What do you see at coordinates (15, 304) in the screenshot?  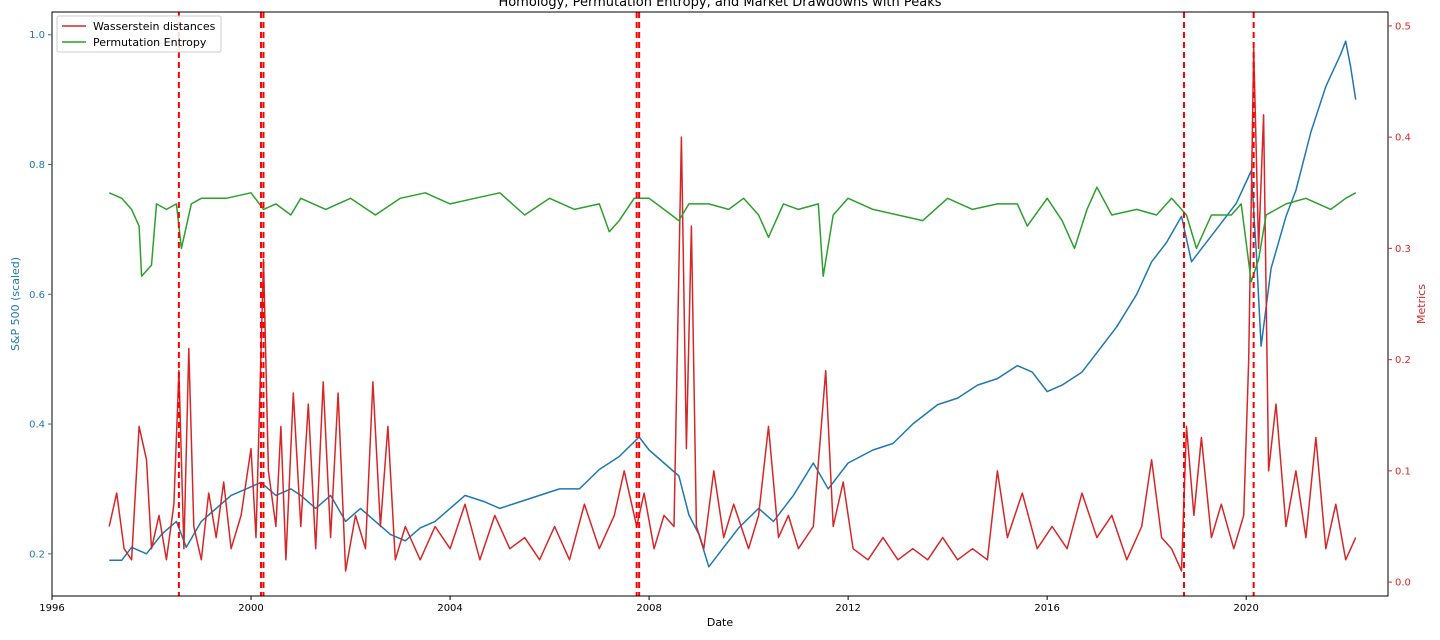 I see `y-left-axis-label: S&P 500 (scaled)` at bounding box center [15, 304].